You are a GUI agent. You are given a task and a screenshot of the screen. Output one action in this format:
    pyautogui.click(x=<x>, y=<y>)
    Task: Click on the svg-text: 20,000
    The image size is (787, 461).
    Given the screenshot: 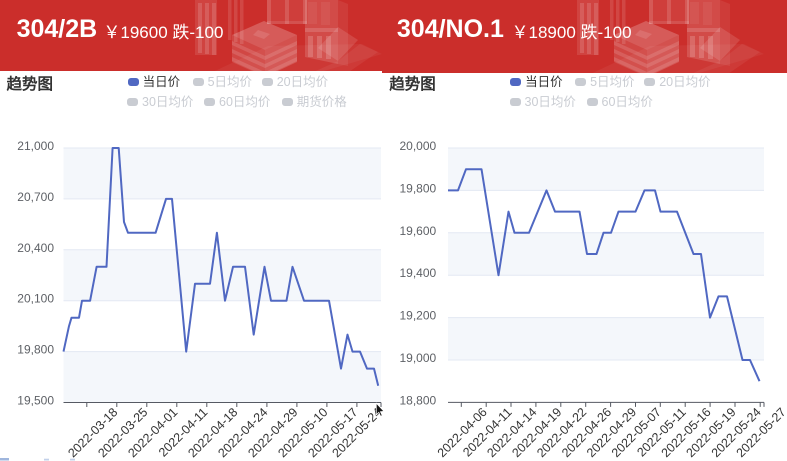 What is the action you would take?
    pyautogui.click(x=417, y=146)
    